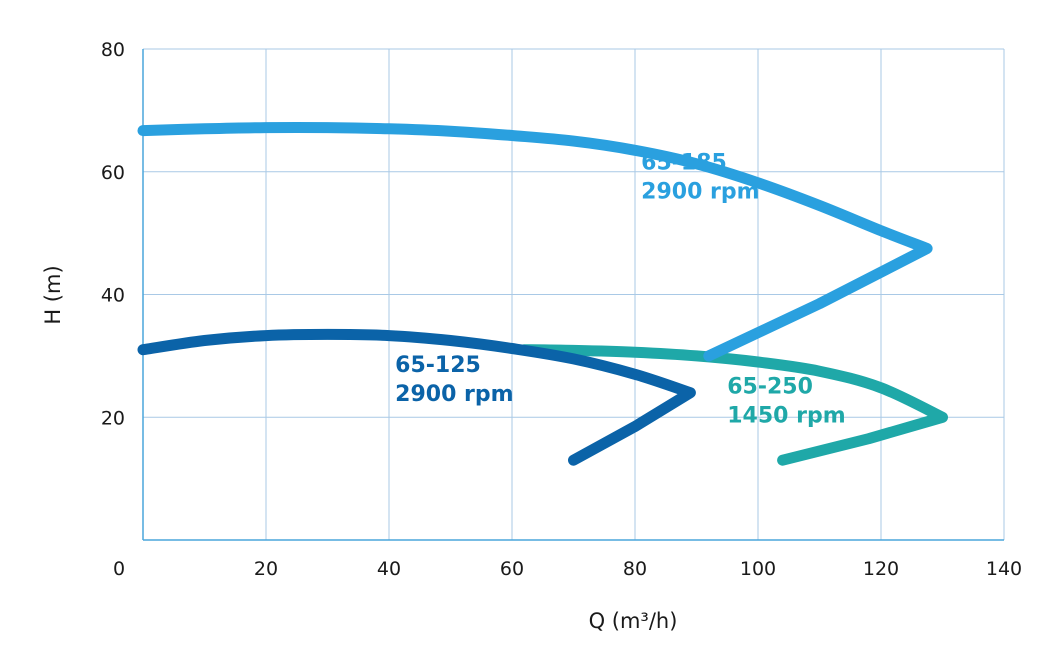 The image size is (1061, 671). What do you see at coordinates (438, 365) in the screenshot?
I see `series-label-name: 65-125` at bounding box center [438, 365].